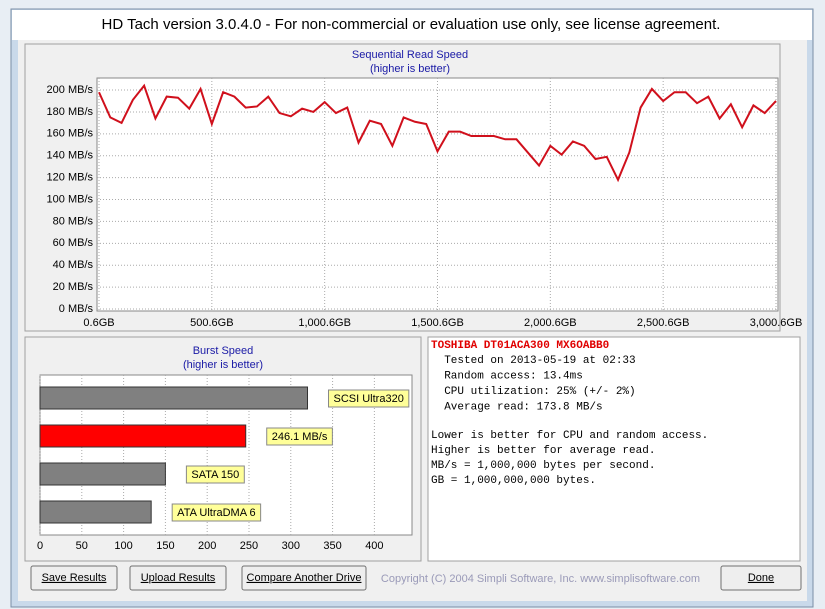 This screenshot has width=825, height=609. Describe the element at coordinates (70, 178) in the screenshot. I see `y-tick-label: 120 MB/s` at that location.